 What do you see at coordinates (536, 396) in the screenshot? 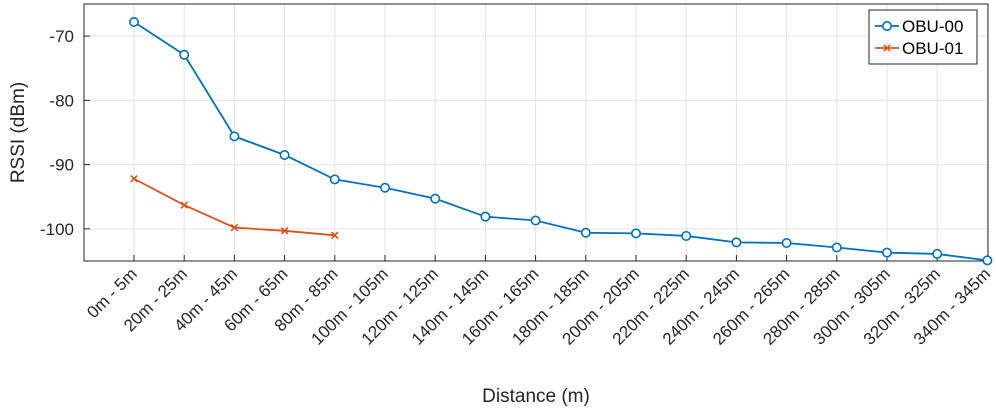
I see `x-axis-label: Distance (m)` at bounding box center [536, 396].